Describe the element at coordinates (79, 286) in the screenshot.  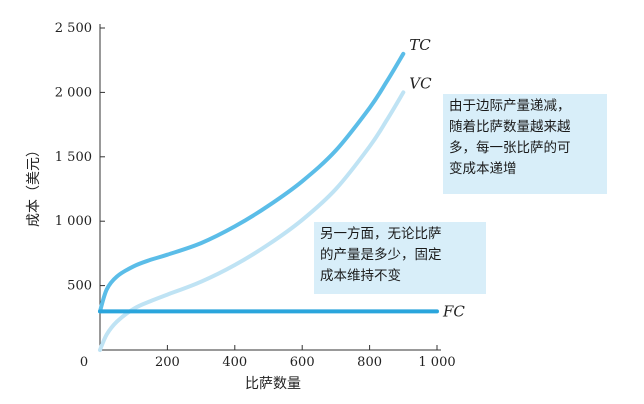
I see `y-tick-label: 500` at that location.